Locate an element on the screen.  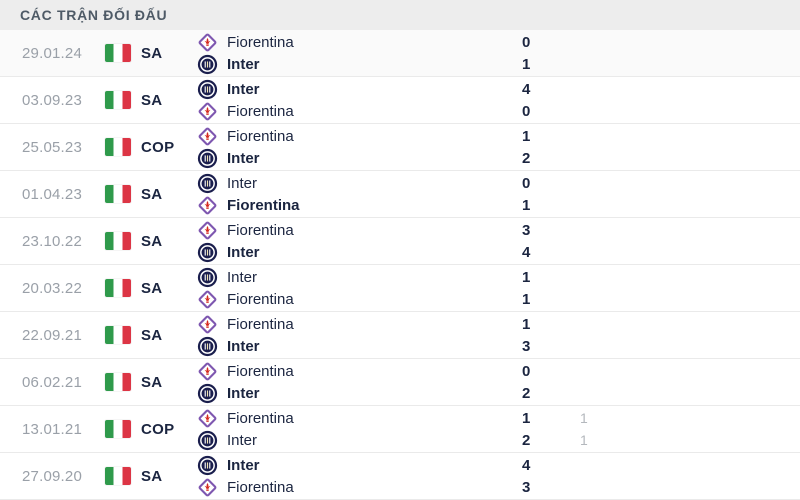
home-sub-score: 1 is located at coordinates (584, 418).